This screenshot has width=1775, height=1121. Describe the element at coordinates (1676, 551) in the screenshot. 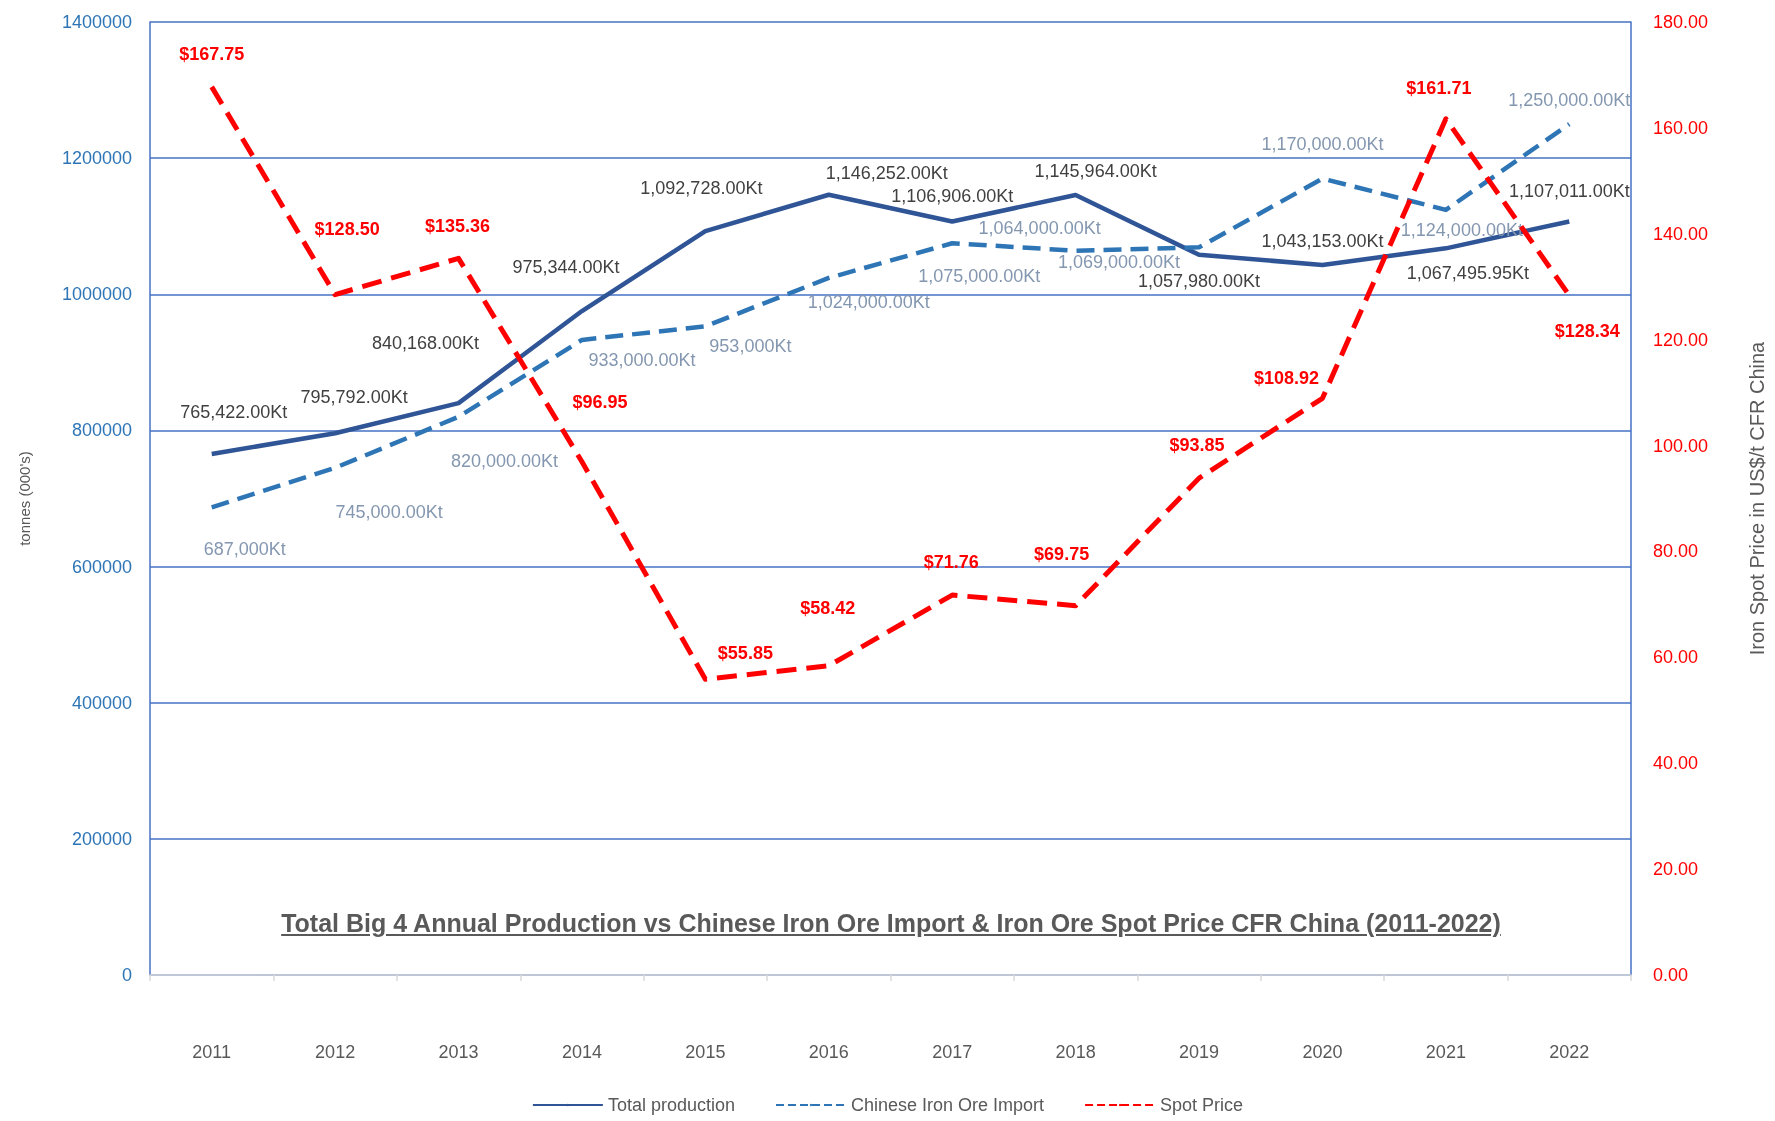

I see `y2-tick-label: 80.00` at that location.